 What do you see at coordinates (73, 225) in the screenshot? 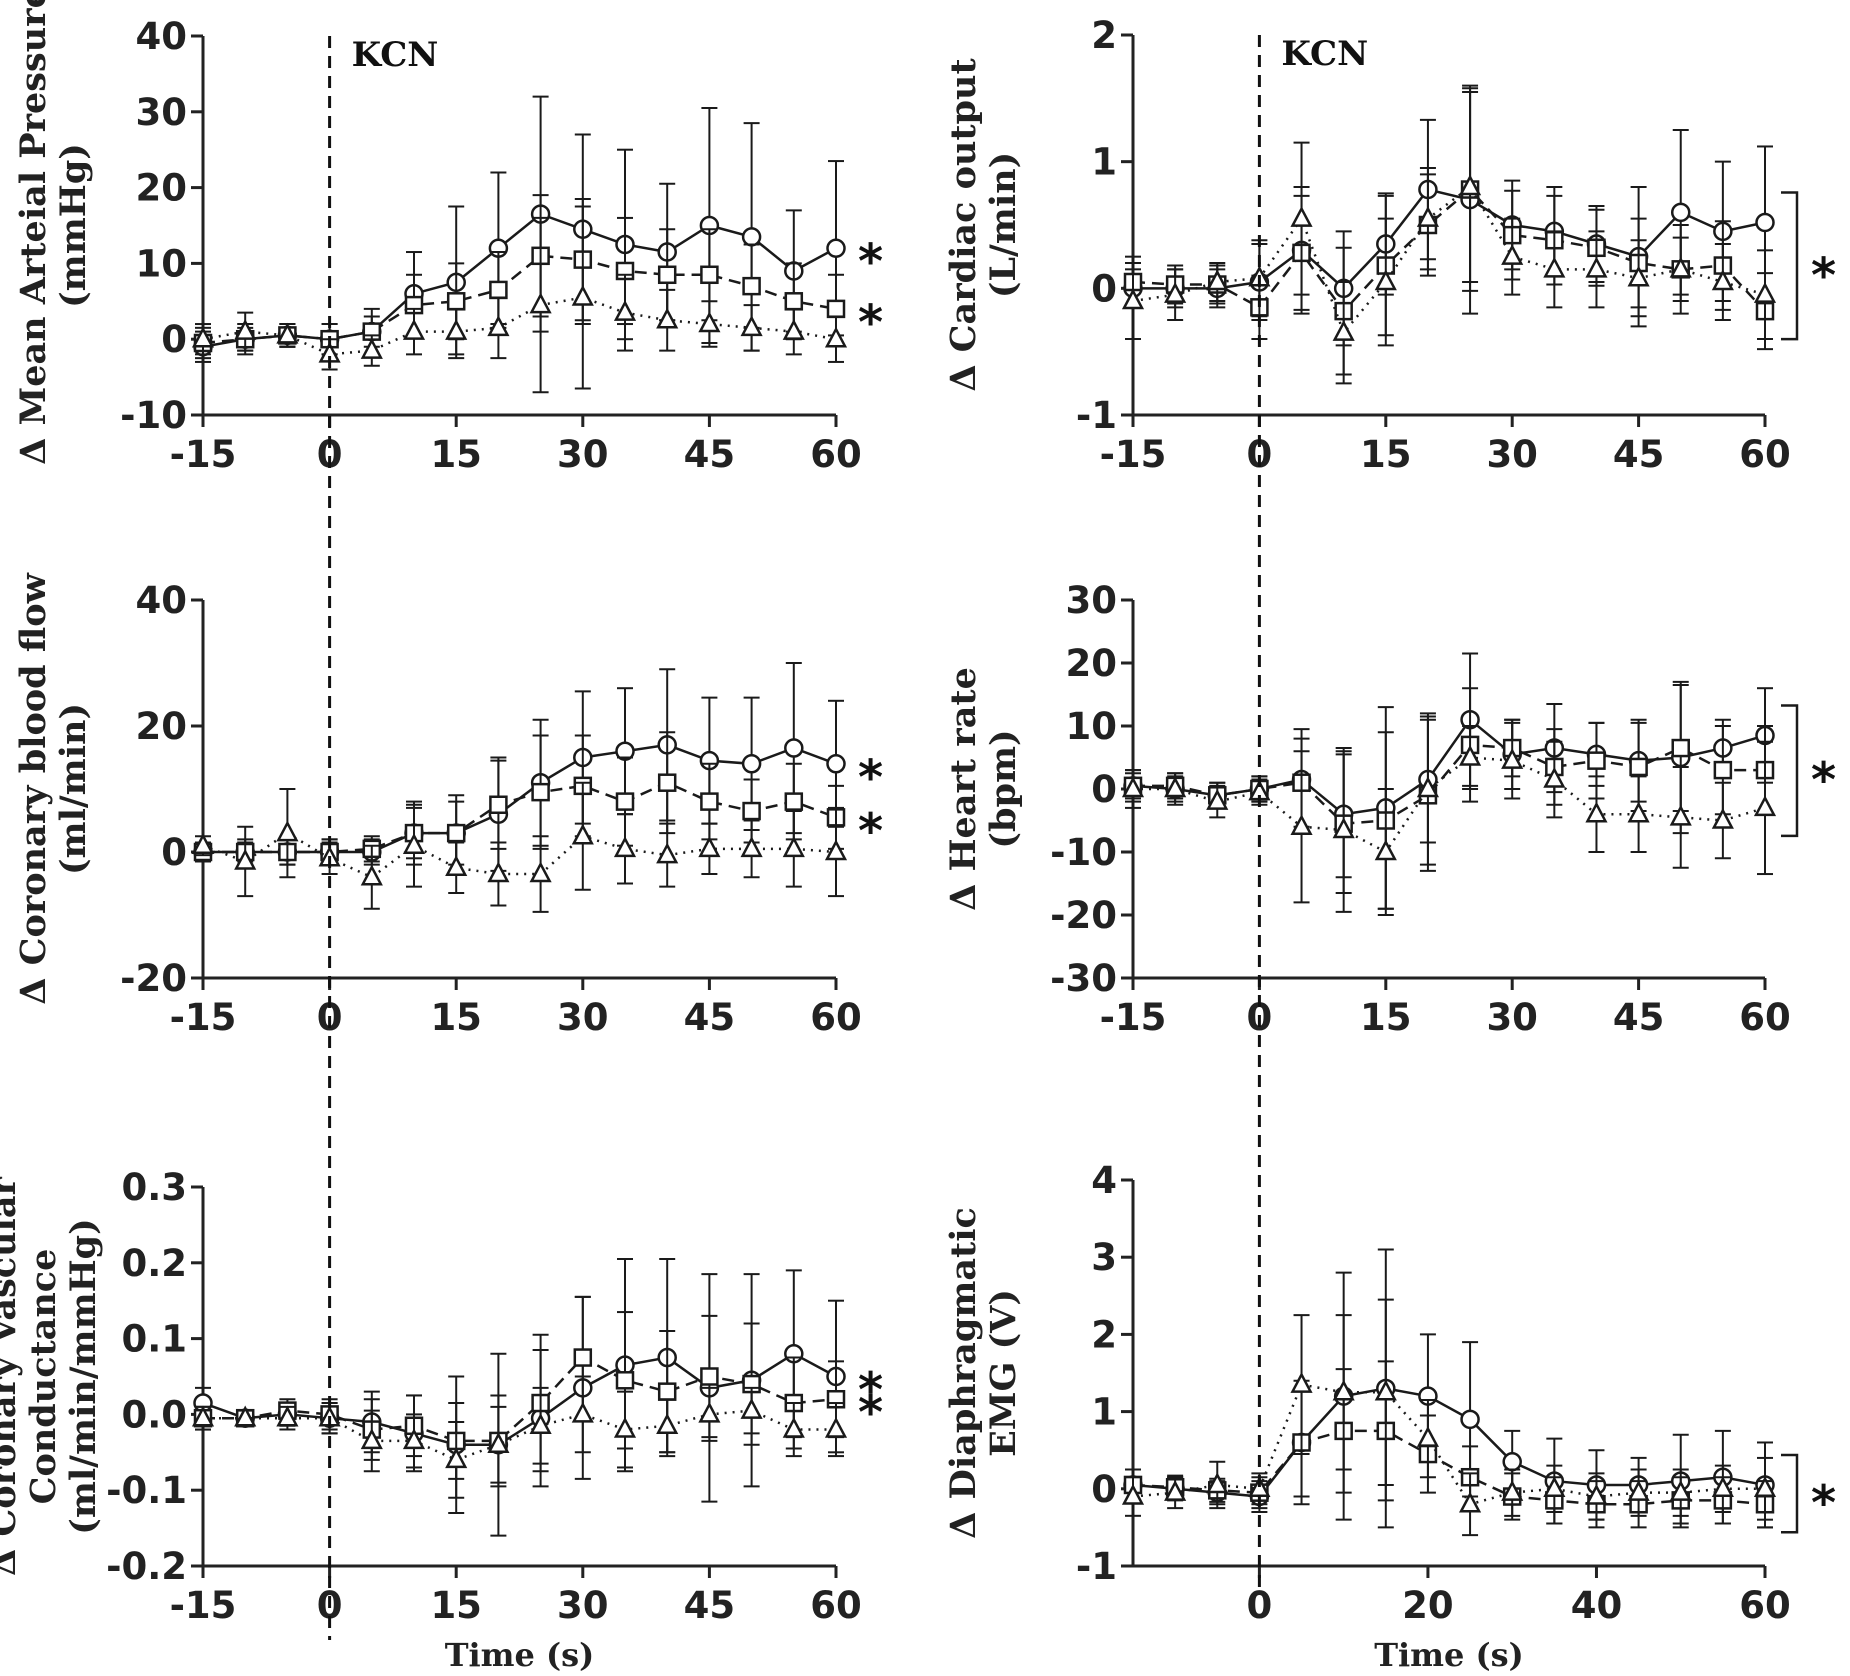
I see `y-axis-title: (mmHg)` at bounding box center [73, 225].